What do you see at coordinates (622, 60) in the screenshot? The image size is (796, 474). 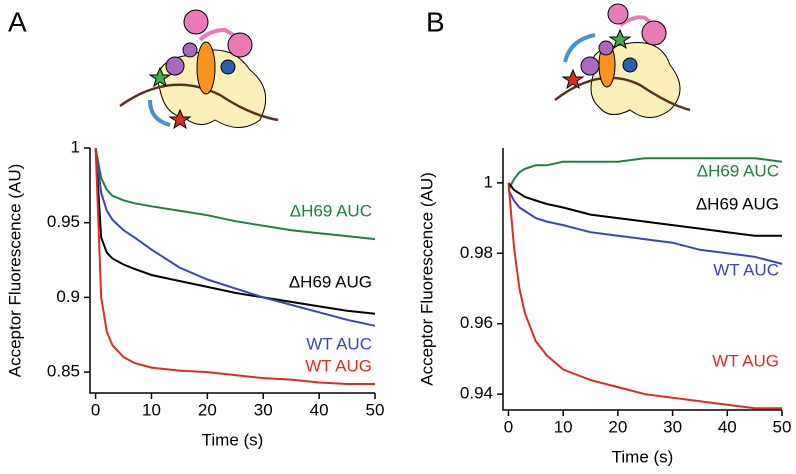 I see `cartoon-b` at bounding box center [622, 60].